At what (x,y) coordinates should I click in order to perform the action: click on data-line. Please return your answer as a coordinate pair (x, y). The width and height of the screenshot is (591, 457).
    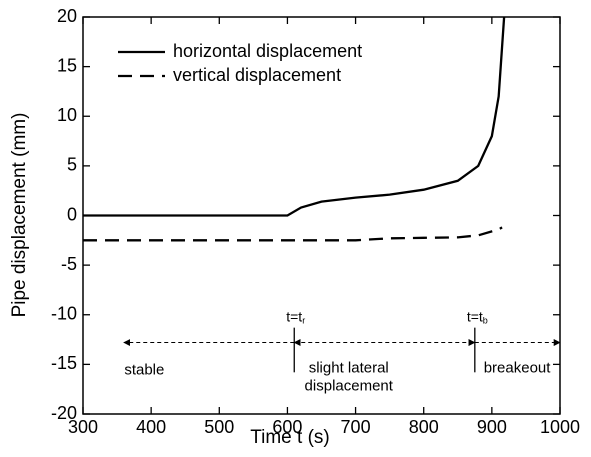
    Looking at the image, I should click on (293, 234).